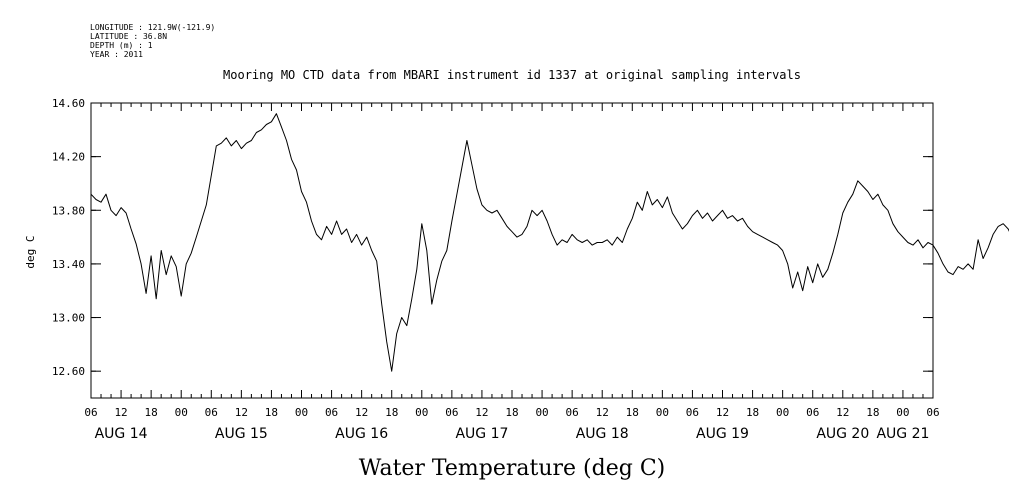 The height and width of the screenshot is (504, 1009). I want to click on x-day-label: AUG 16, so click(361, 434).